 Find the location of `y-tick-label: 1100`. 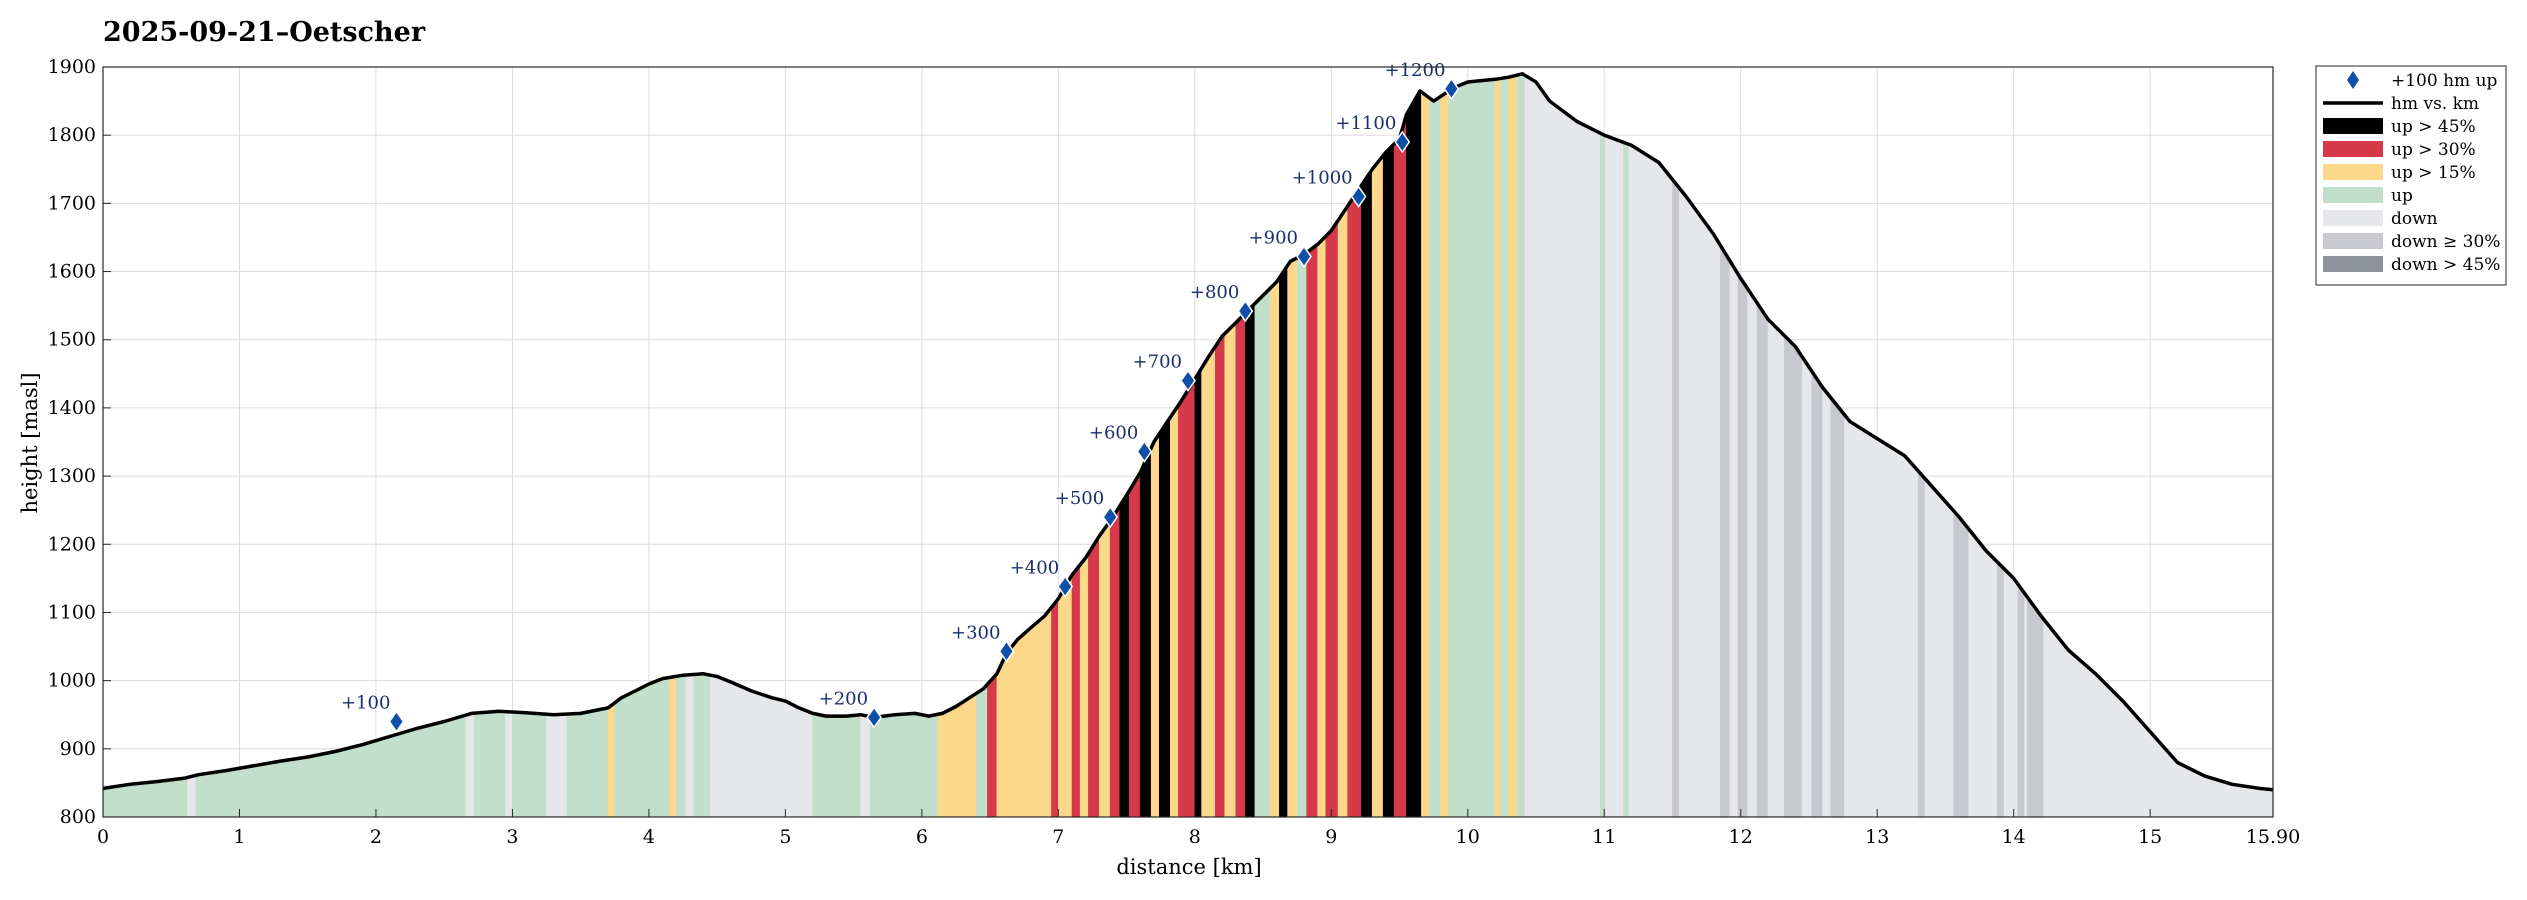

y-tick-label: 1100 is located at coordinates (72, 612).